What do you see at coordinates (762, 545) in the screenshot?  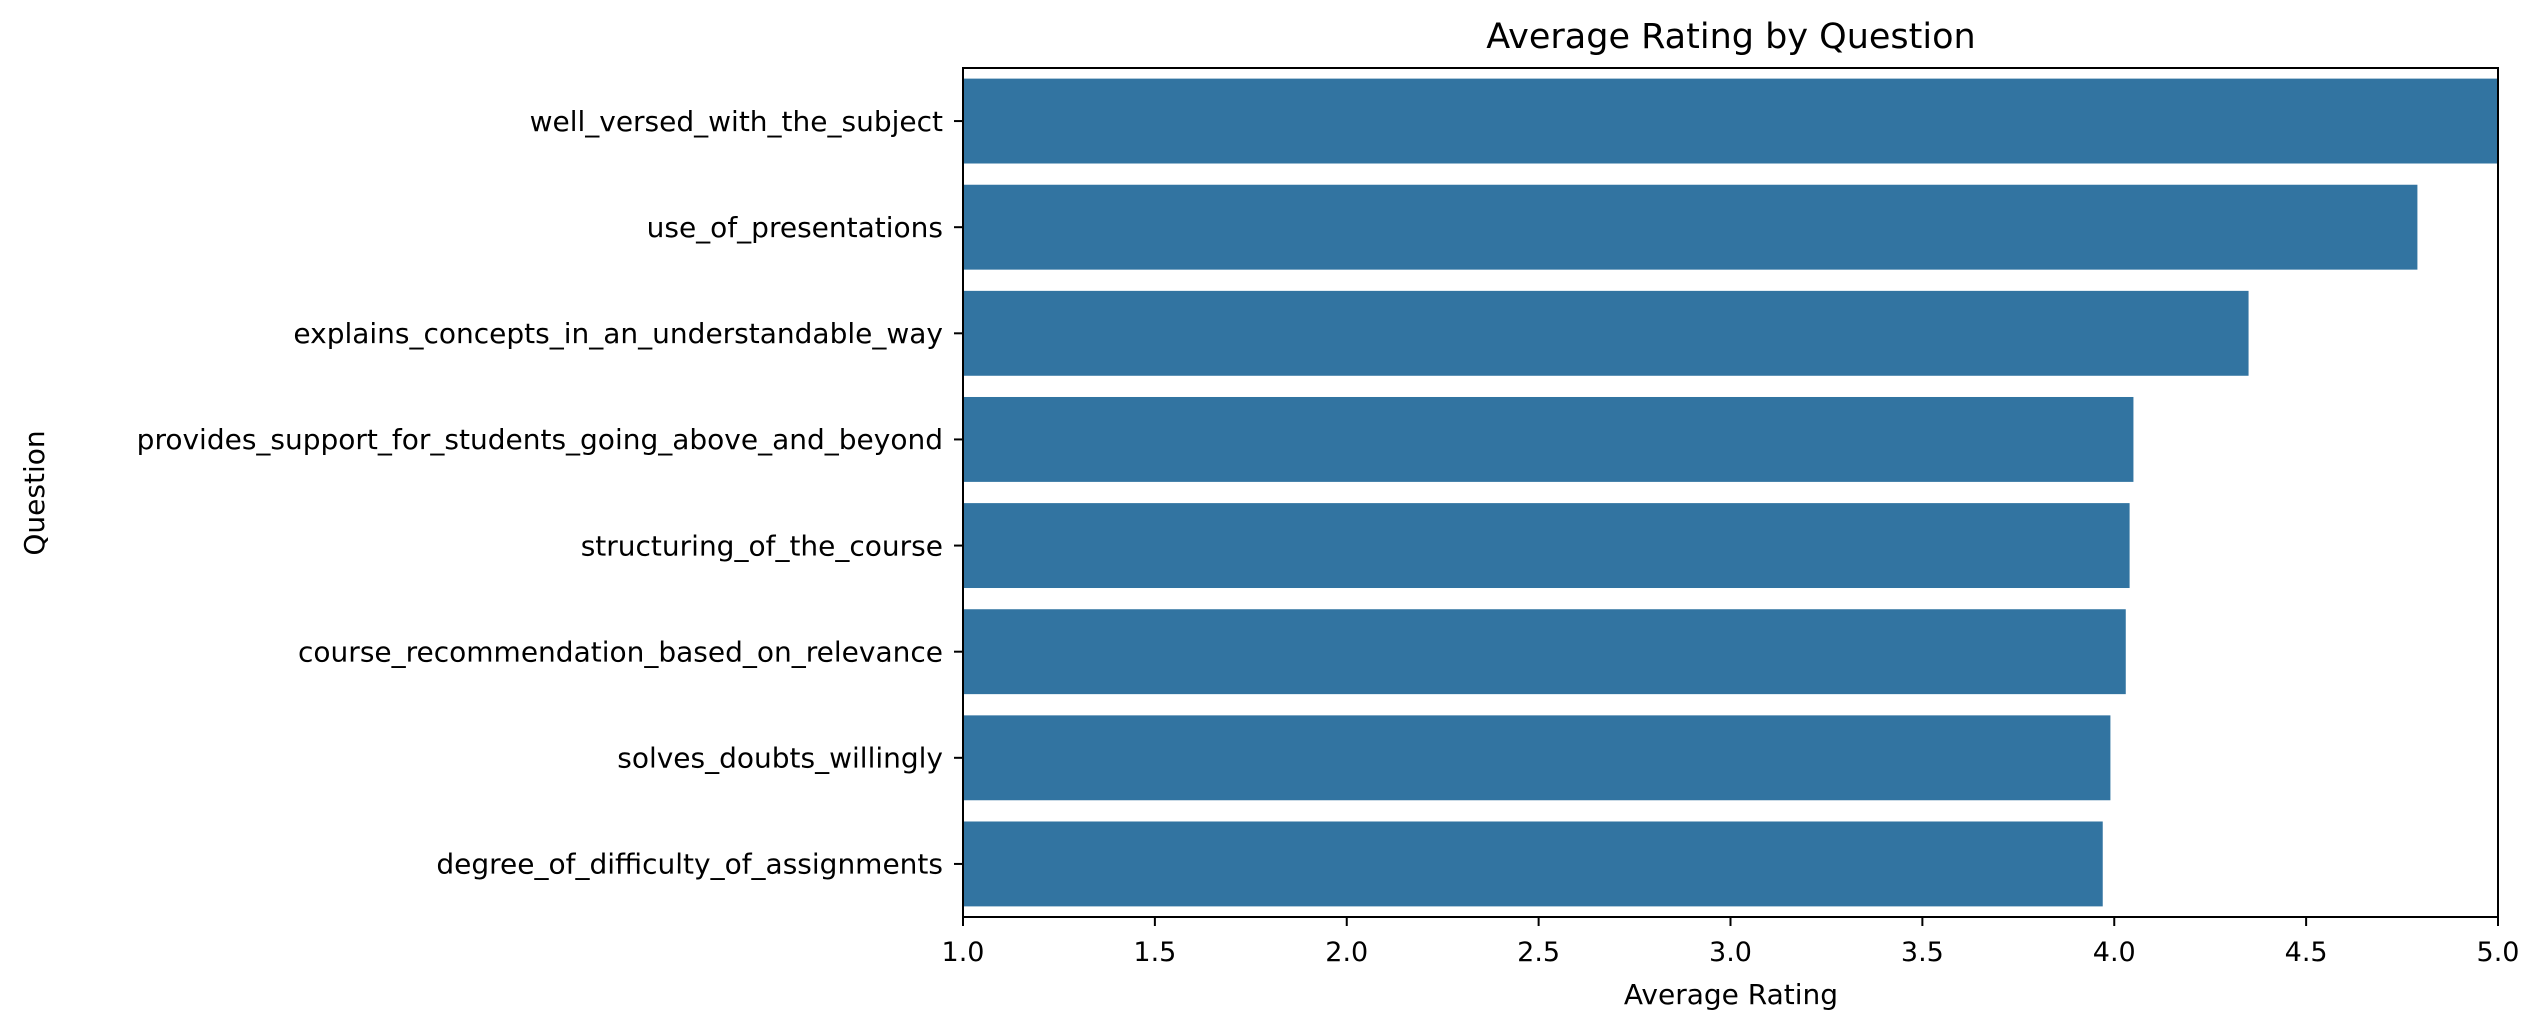 I see `y-tick-label: structuring_of_the_course` at bounding box center [762, 545].